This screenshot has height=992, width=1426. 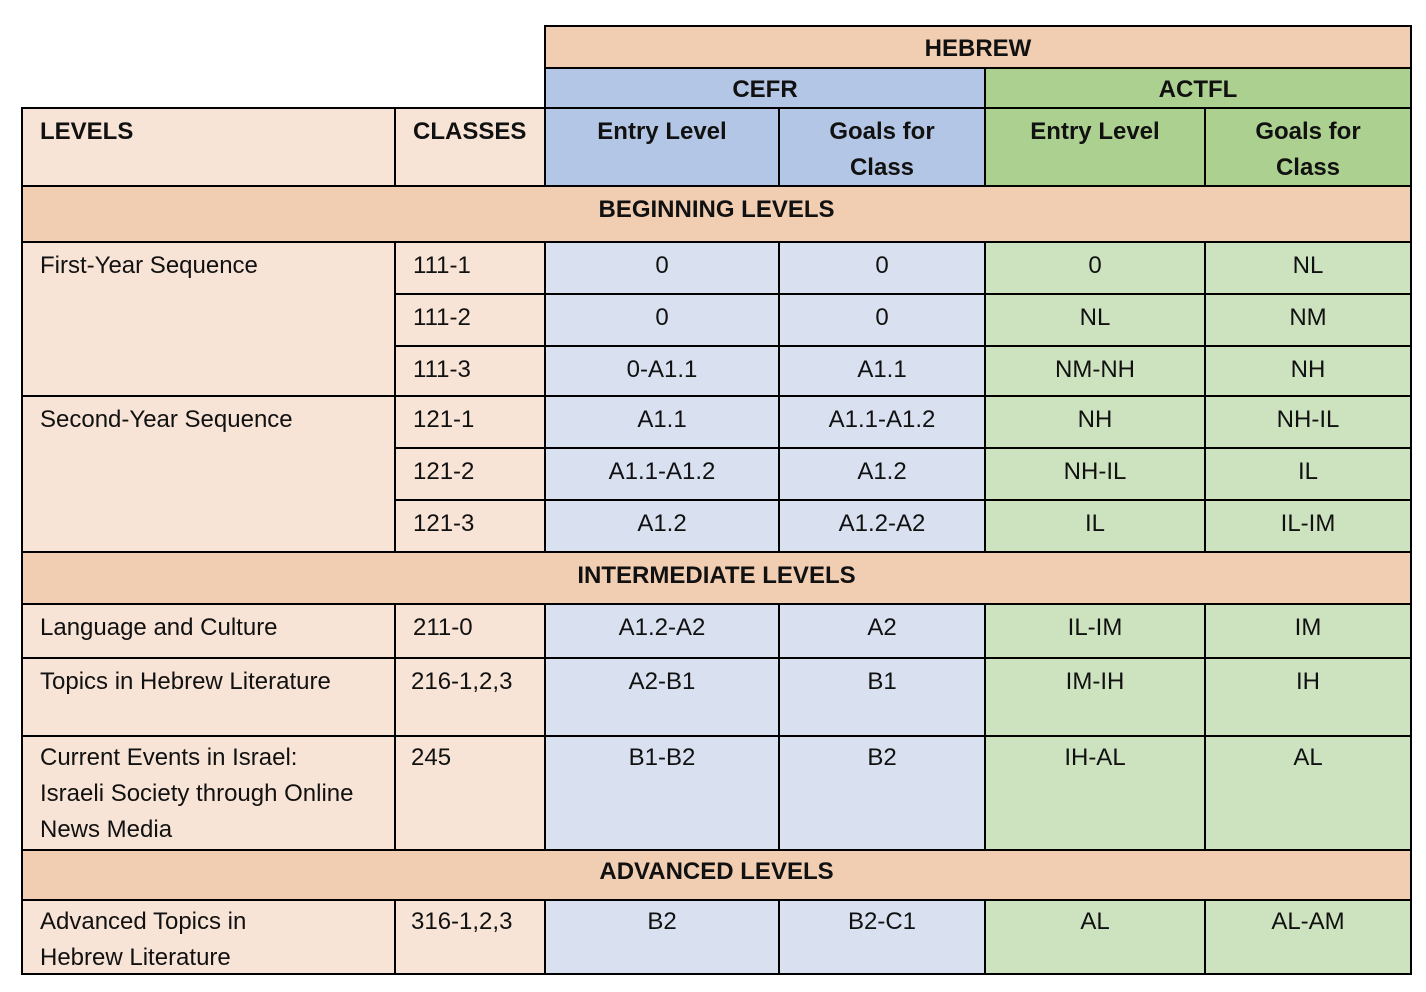 What do you see at coordinates (470, 371) in the screenshot?
I see `class-code: 111-3` at bounding box center [470, 371].